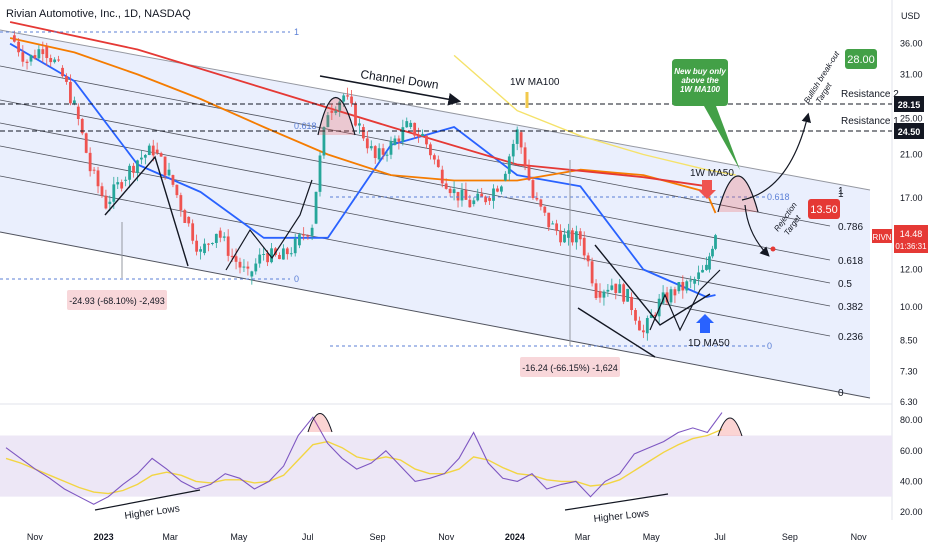 Image resolution: width=932 pixels, height=550 pixels. I want to click on channel-fib-label: 0.618, so click(850, 261).